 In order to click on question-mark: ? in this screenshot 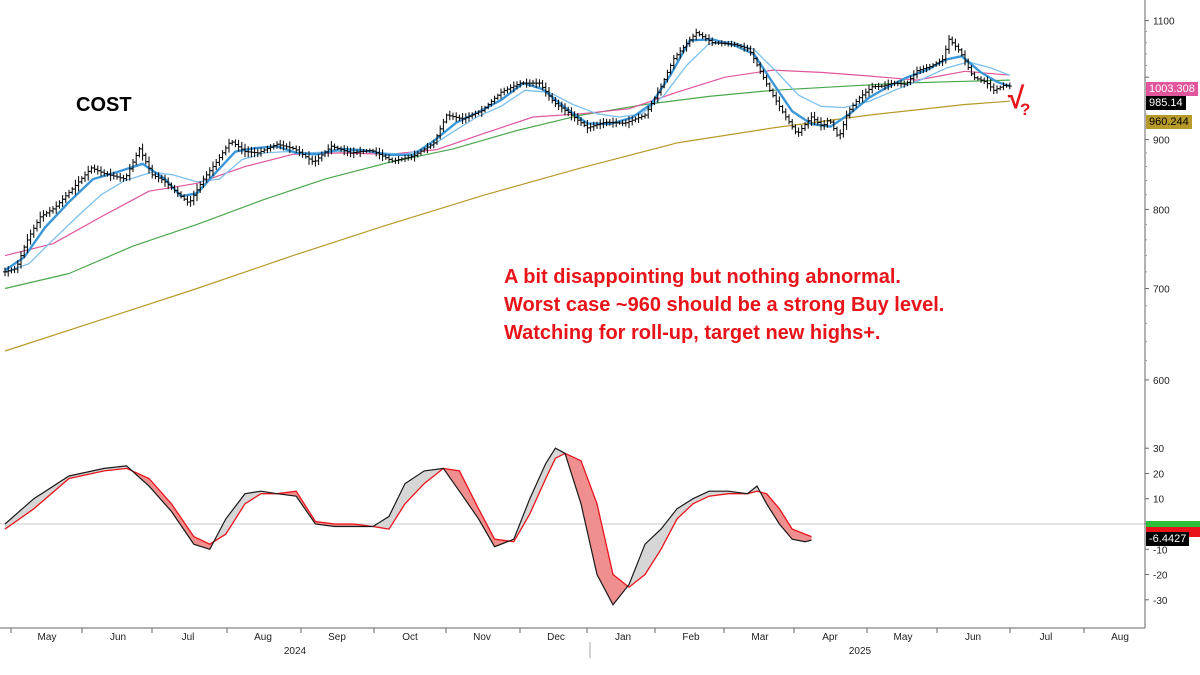, I will do `click(1025, 109)`.